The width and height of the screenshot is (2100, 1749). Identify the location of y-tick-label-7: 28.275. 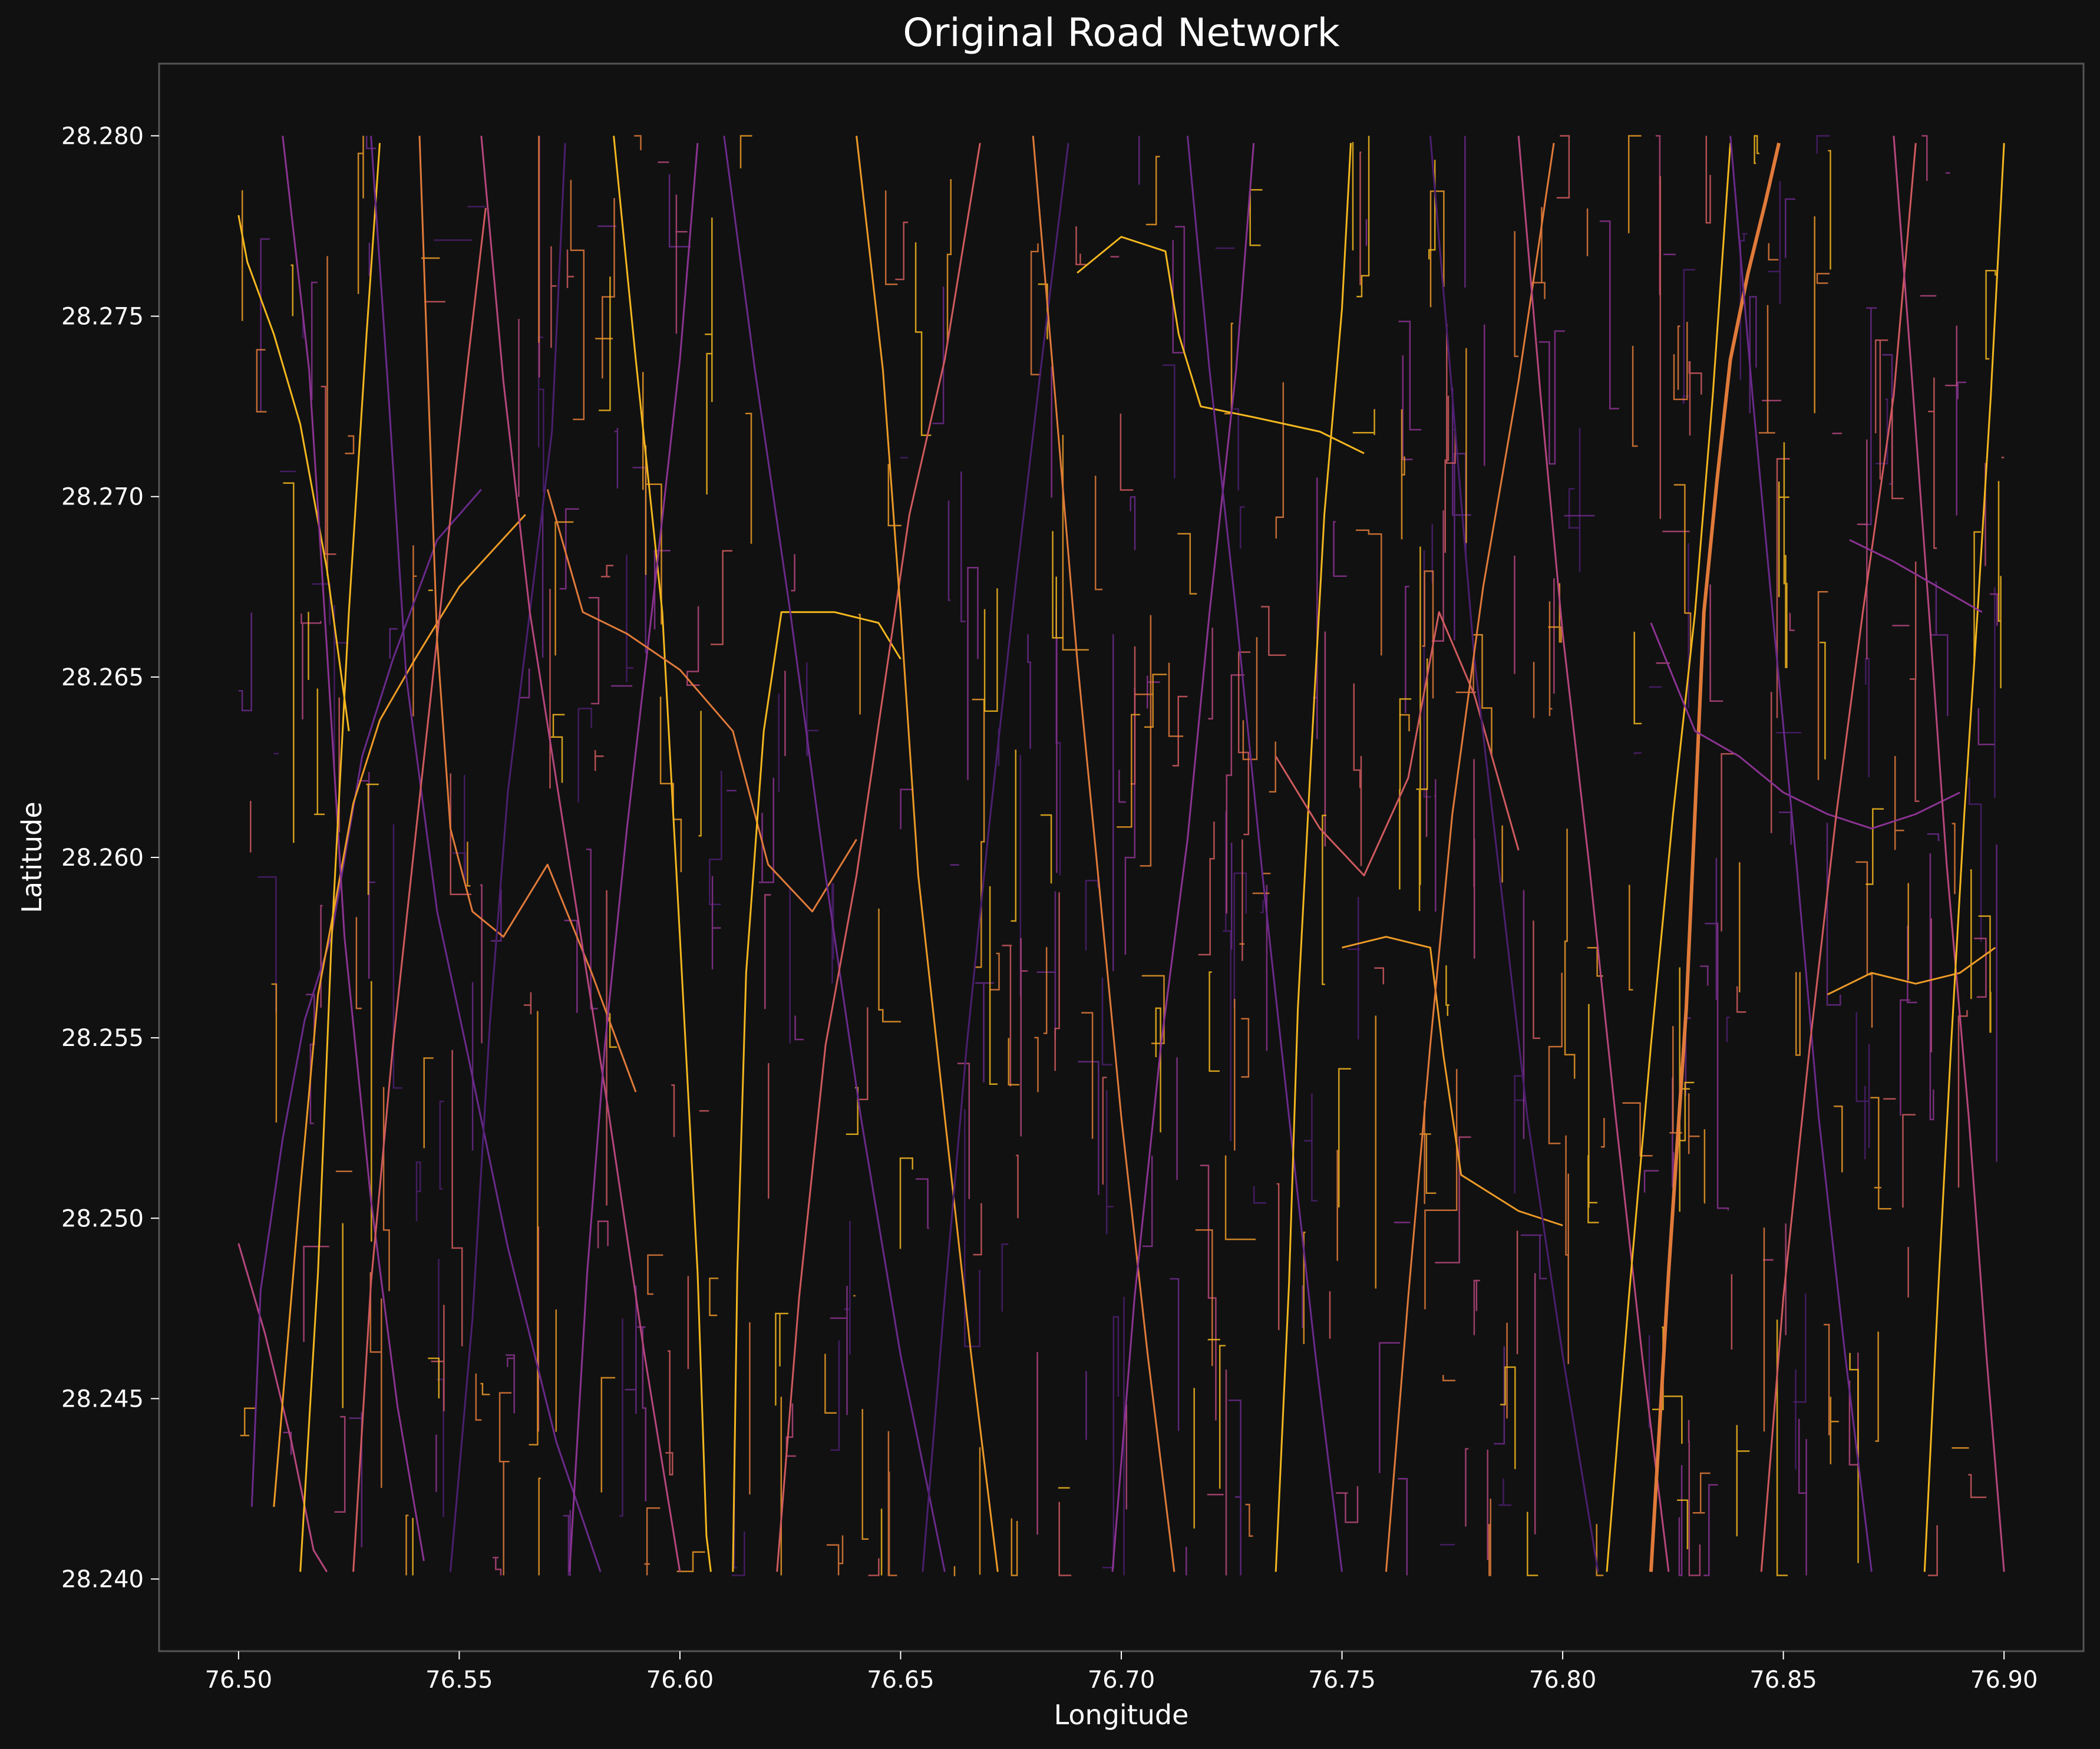
(102, 317).